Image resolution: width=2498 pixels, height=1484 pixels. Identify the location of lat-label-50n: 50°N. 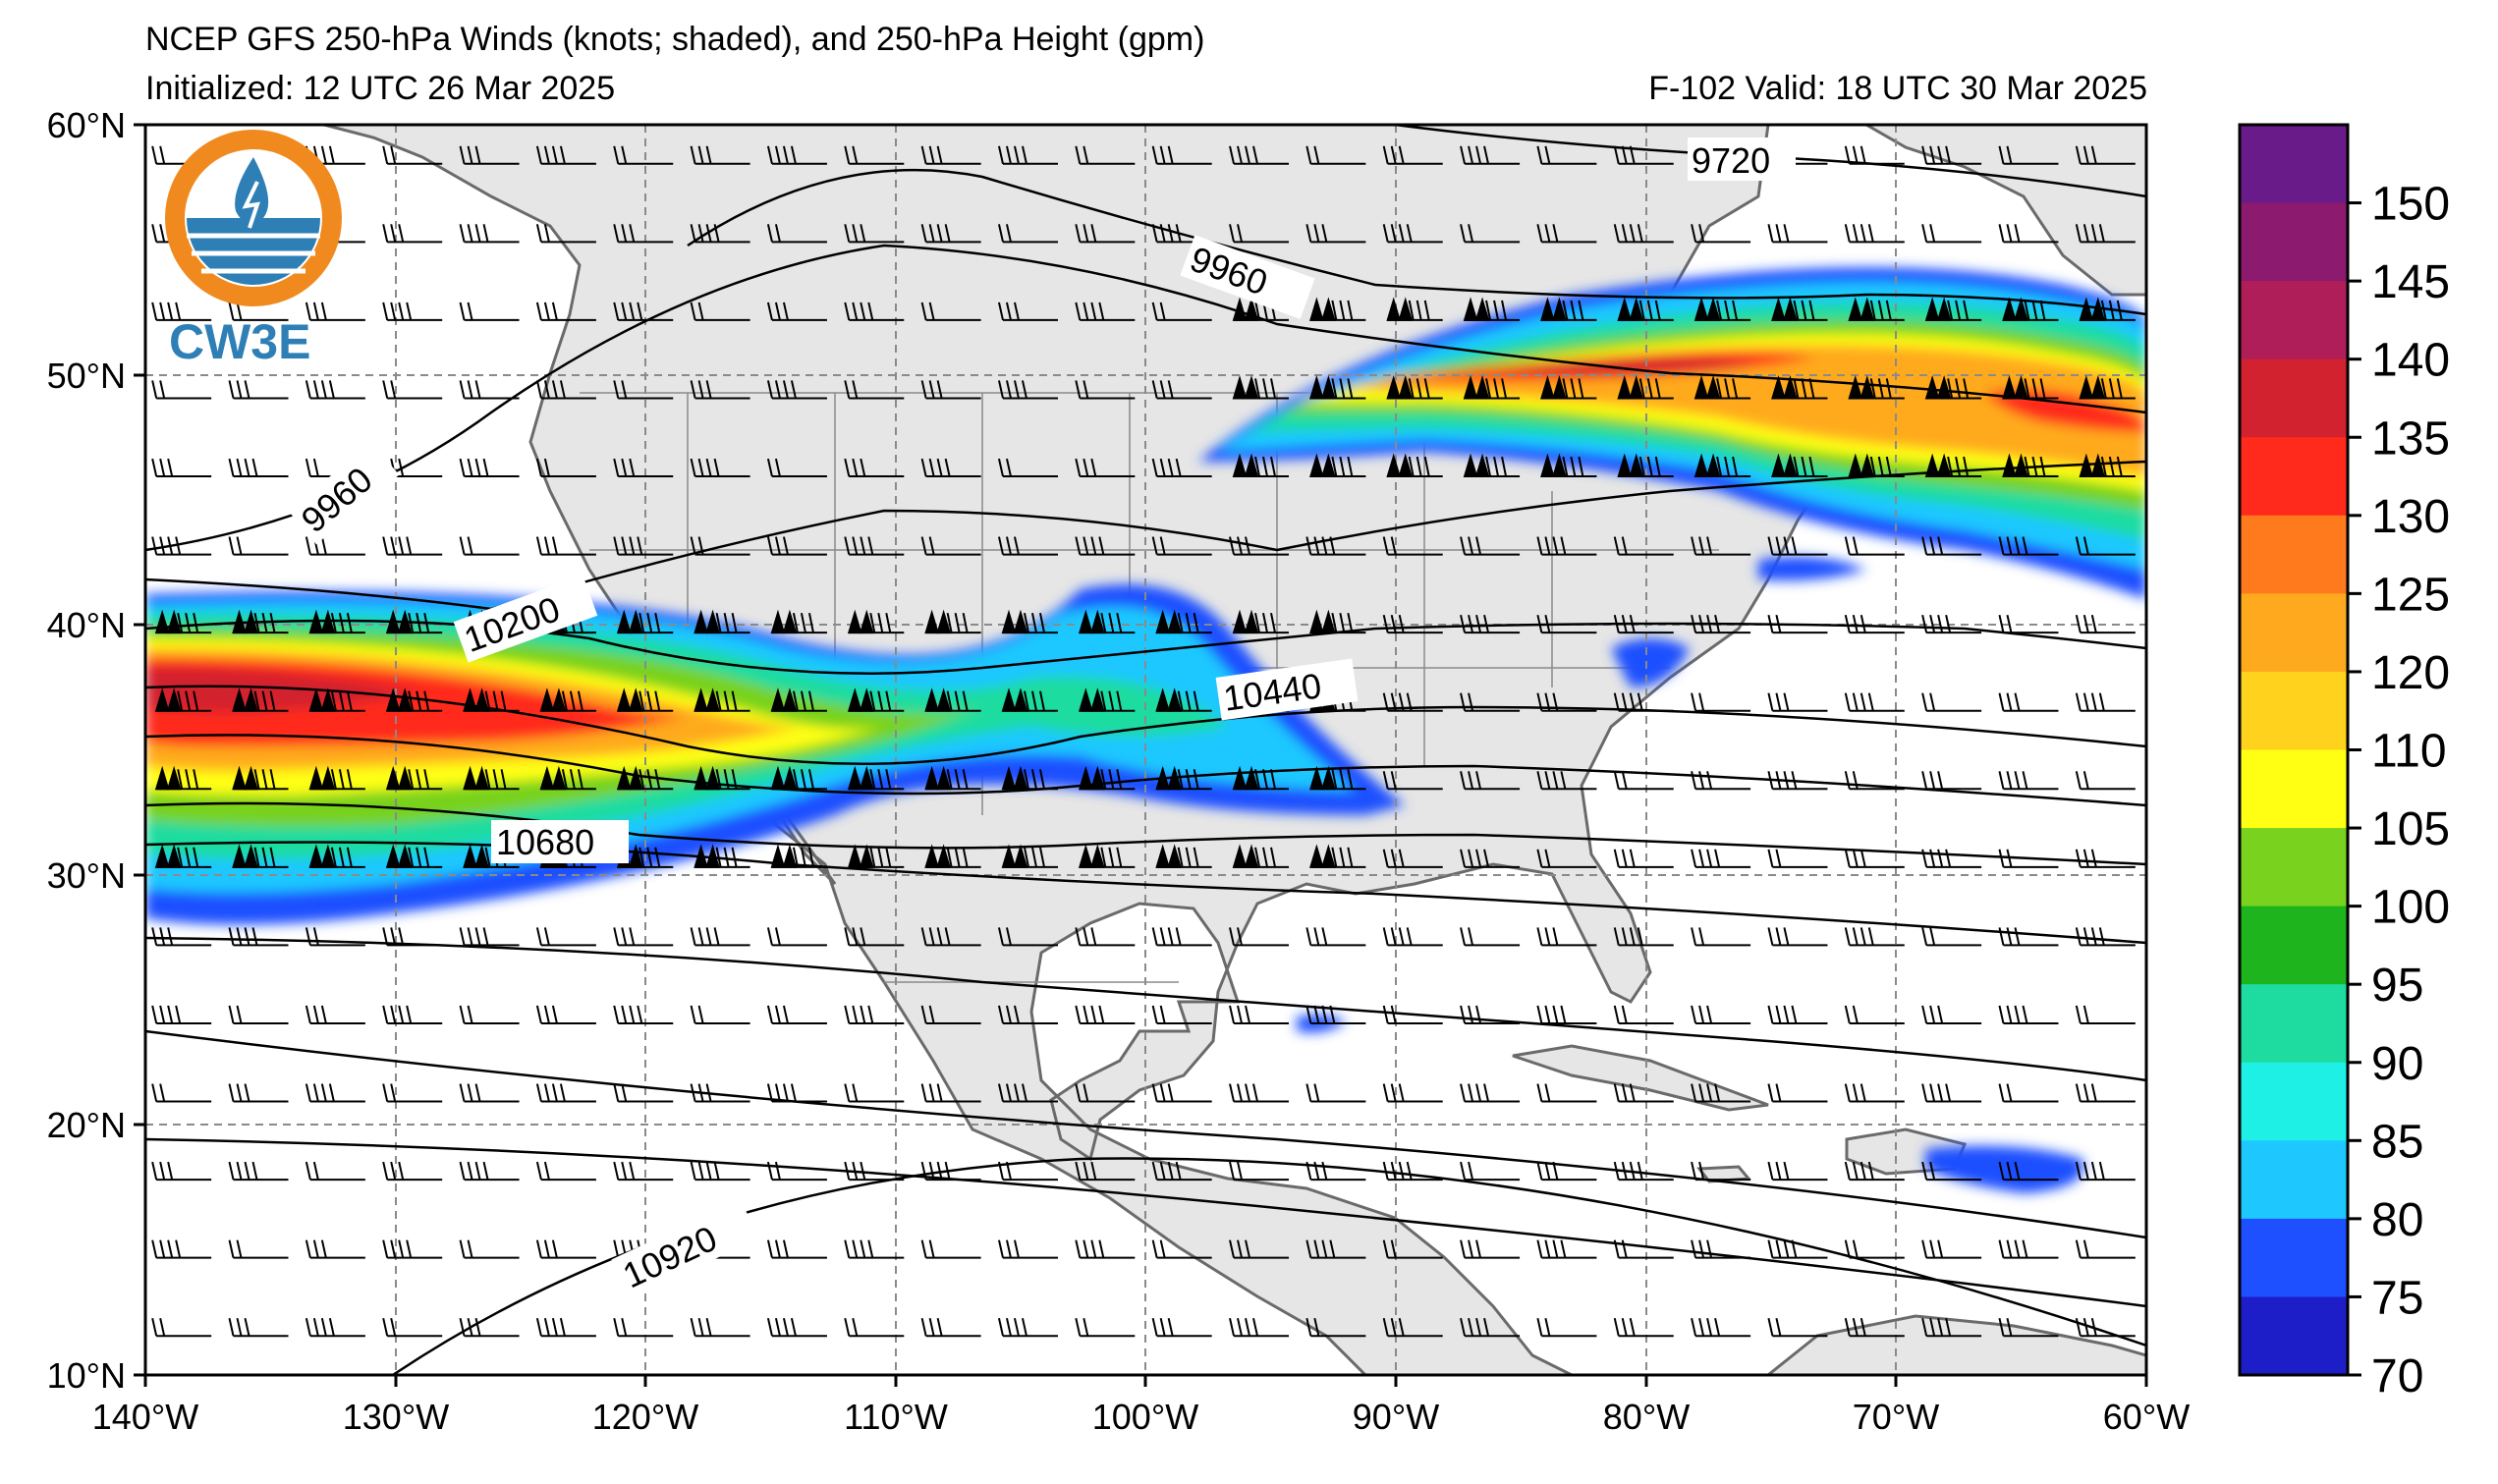
(86, 376).